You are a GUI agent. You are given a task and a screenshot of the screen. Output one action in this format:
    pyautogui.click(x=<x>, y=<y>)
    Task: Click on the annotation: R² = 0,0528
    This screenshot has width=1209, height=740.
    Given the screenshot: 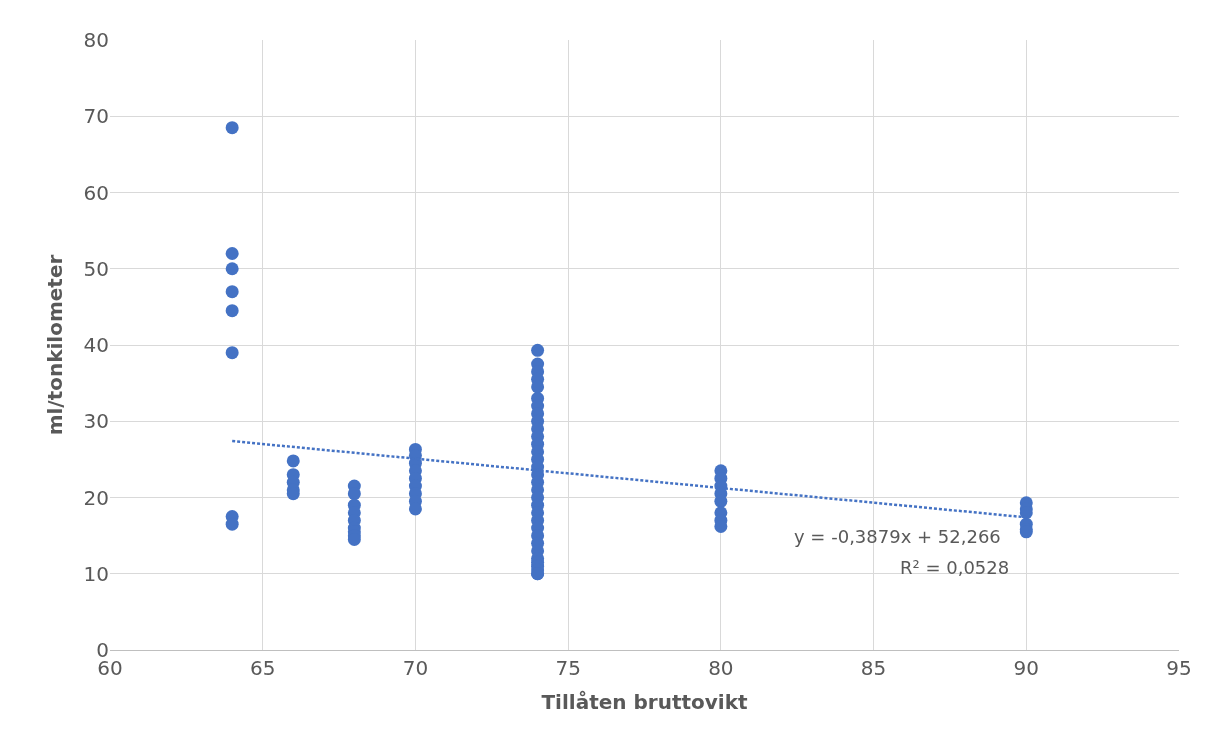 What is the action you would take?
    pyautogui.click(x=955, y=567)
    